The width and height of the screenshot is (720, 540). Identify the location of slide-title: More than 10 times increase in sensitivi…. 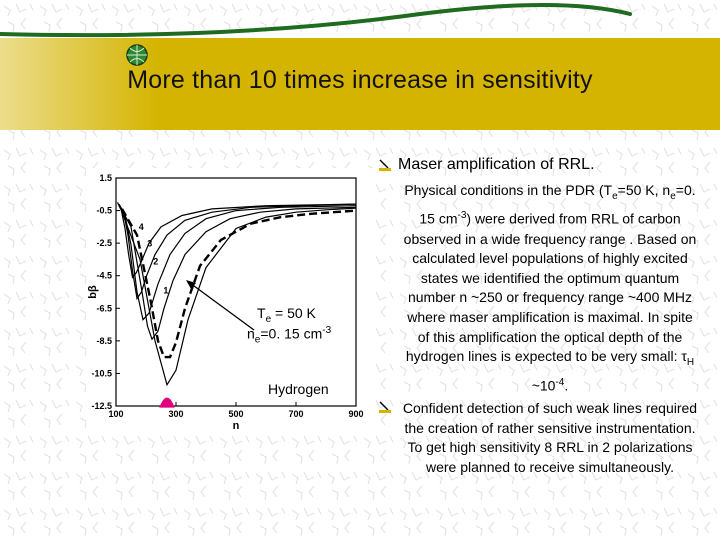
(360, 80).